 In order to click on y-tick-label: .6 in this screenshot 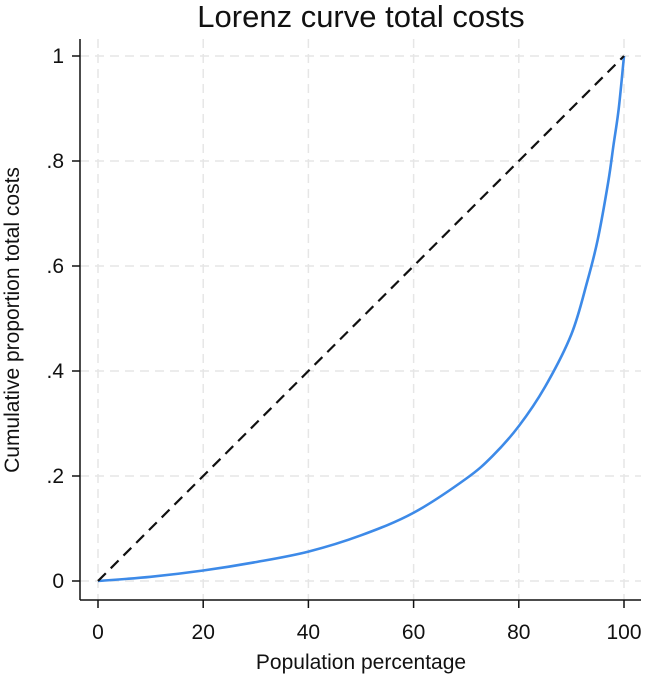, I will do `click(55, 266)`.